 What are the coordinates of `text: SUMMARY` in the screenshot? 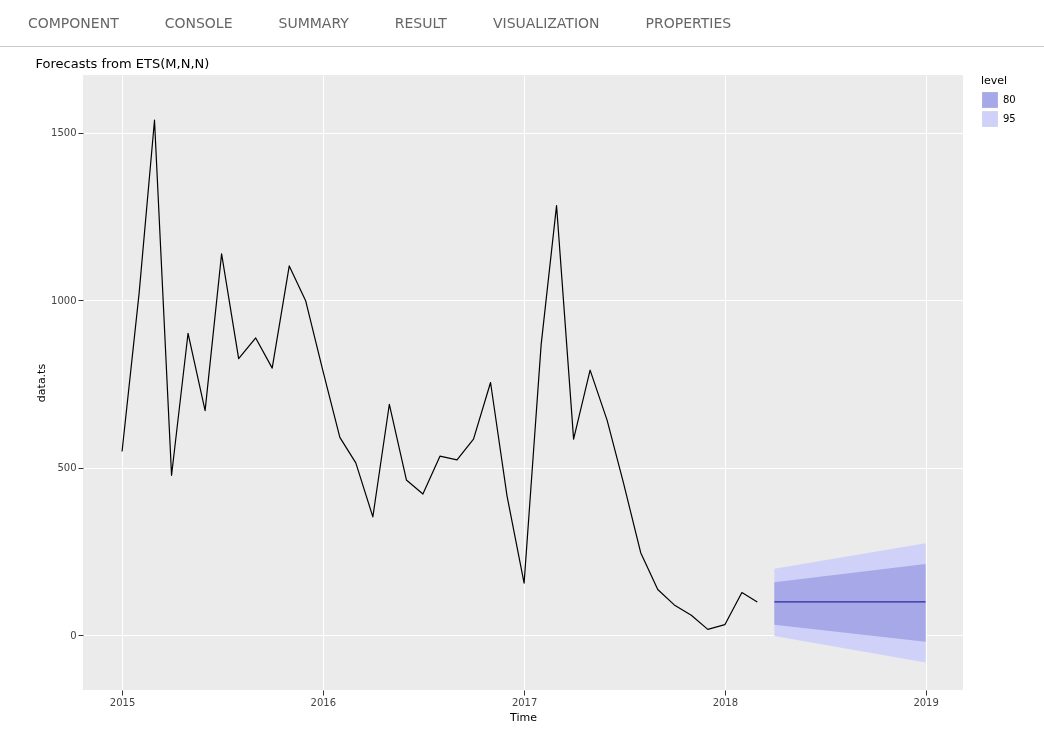 It's located at (313, 23).